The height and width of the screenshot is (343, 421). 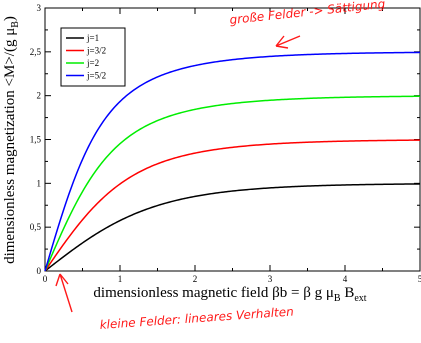 I want to click on annotation-saturation: große Felder -> Sättigung, so click(x=307, y=24).